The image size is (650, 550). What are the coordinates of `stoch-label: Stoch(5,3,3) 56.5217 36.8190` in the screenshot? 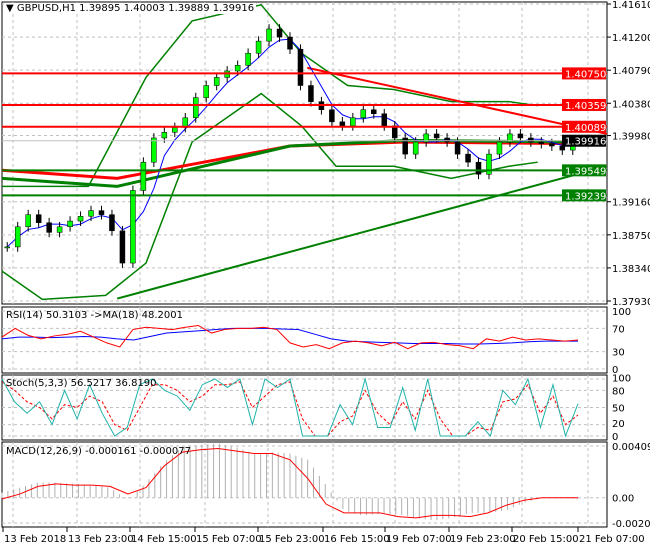 It's located at (81, 383).